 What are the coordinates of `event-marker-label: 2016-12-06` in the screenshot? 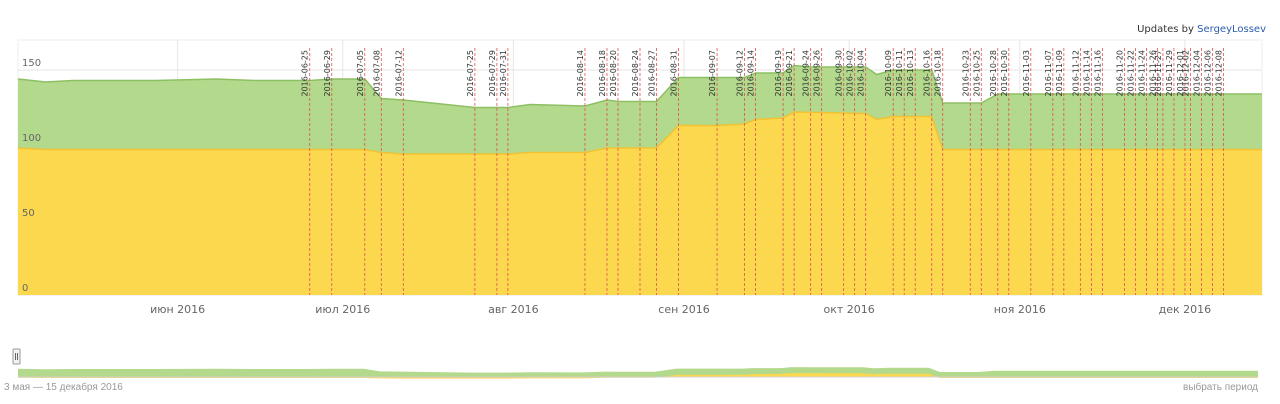 It's located at (1207, 73).